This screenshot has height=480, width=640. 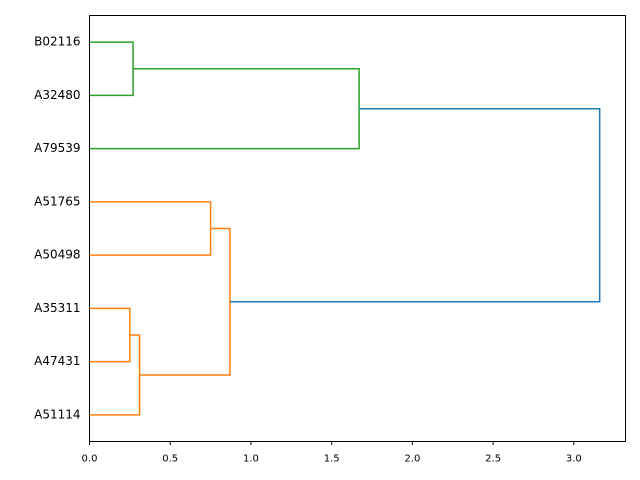 I want to click on leaf-label: B02116, so click(x=57, y=42).